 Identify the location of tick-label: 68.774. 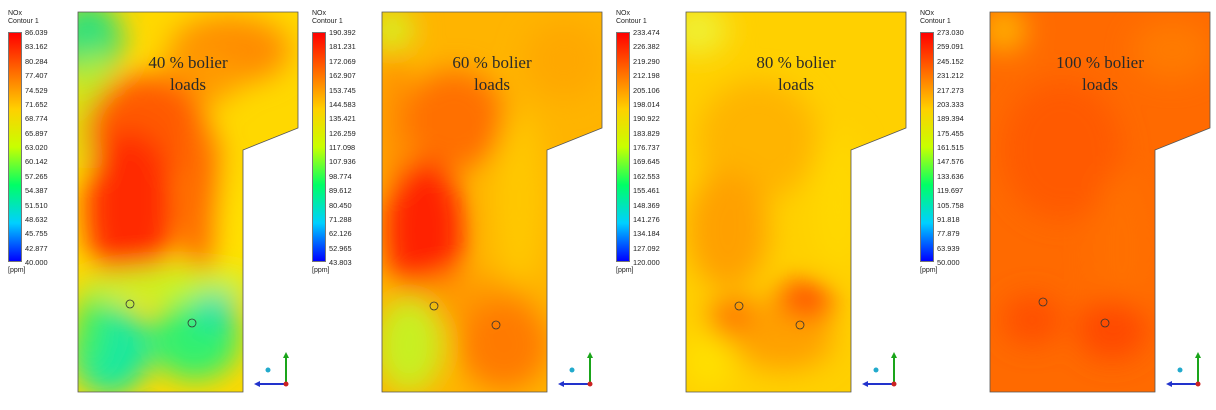
(36, 119).